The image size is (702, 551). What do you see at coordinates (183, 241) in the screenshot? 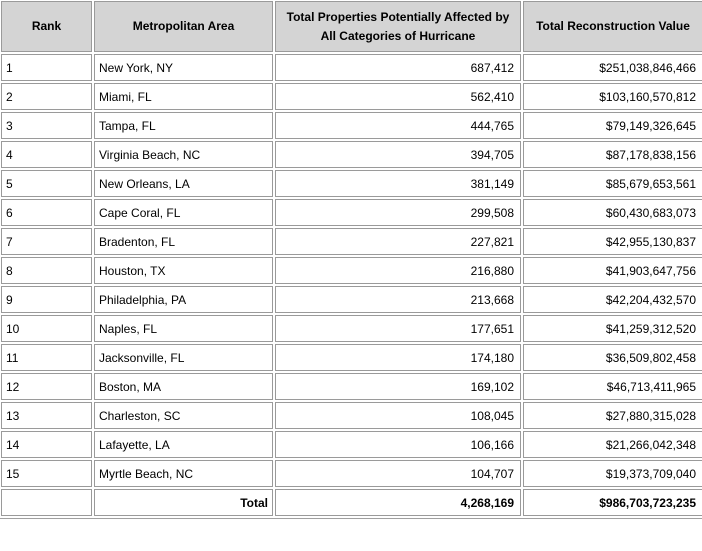
I see `metropolitan-area-cell: Bradenton, FL` at bounding box center [183, 241].